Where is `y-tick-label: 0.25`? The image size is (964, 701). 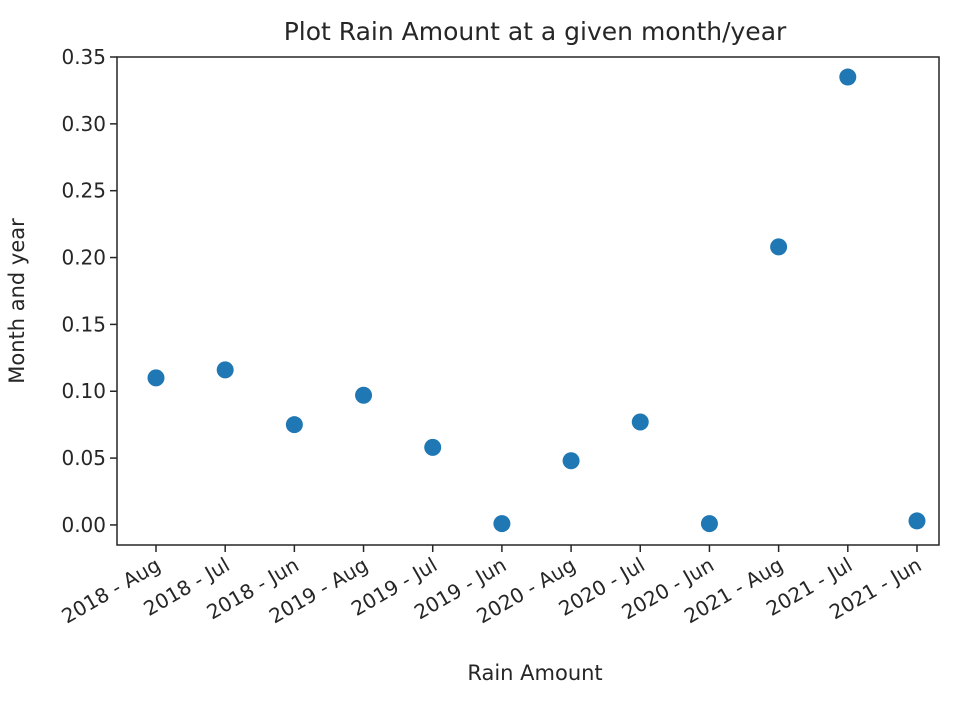 y-tick-label: 0.25 is located at coordinates (83, 191).